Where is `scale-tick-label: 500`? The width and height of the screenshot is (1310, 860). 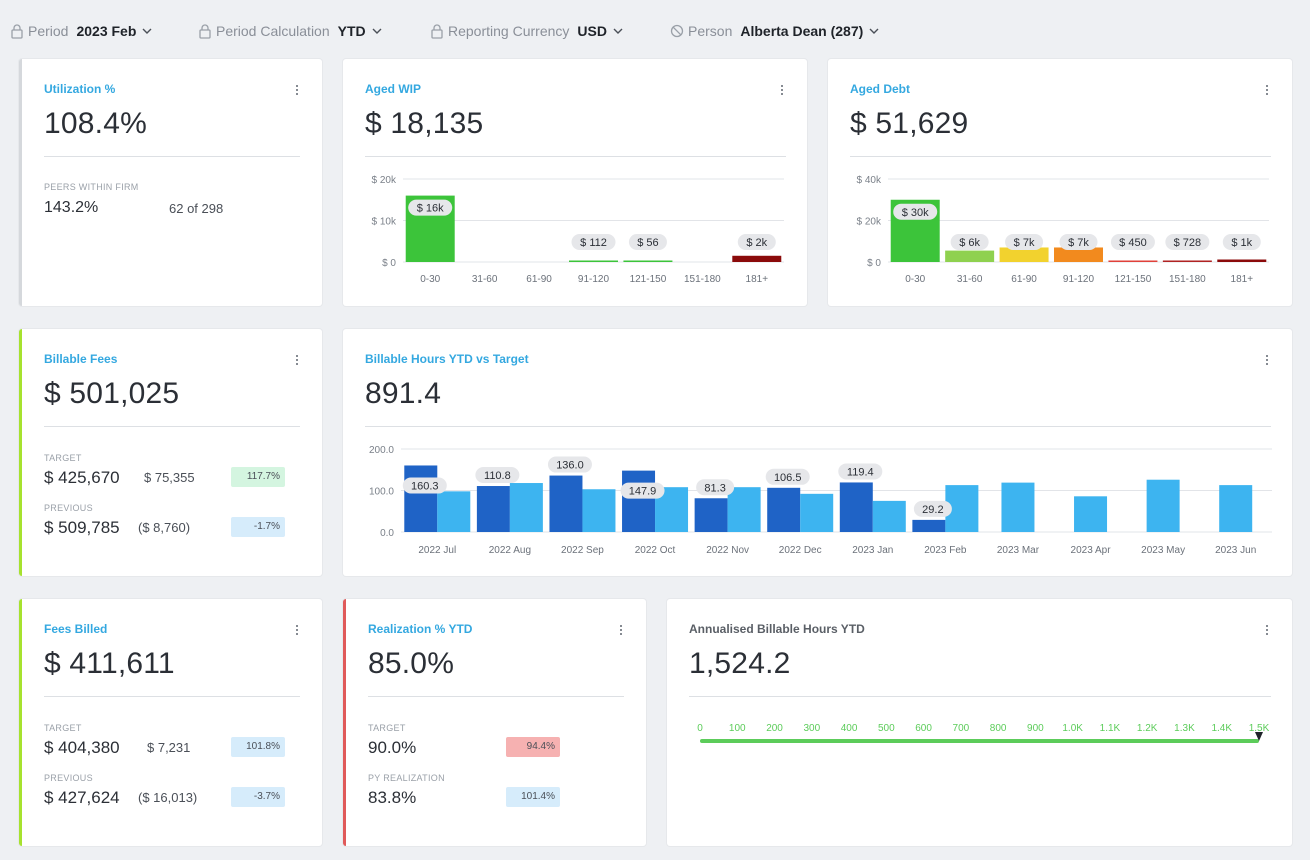
scale-tick-label: 500 is located at coordinates (886, 728).